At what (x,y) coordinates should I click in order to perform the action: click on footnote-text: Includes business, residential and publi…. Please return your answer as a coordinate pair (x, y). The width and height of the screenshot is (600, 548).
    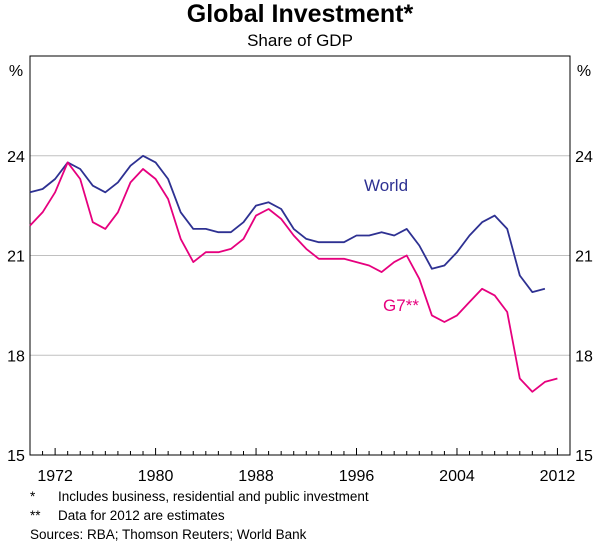
    Looking at the image, I should click on (213, 496).